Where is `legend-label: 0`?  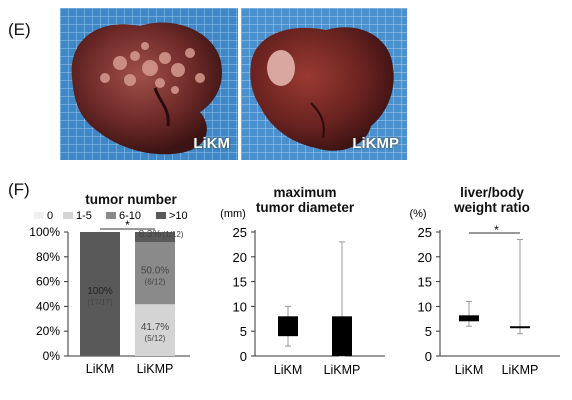 legend-label: 0 is located at coordinates (50, 216).